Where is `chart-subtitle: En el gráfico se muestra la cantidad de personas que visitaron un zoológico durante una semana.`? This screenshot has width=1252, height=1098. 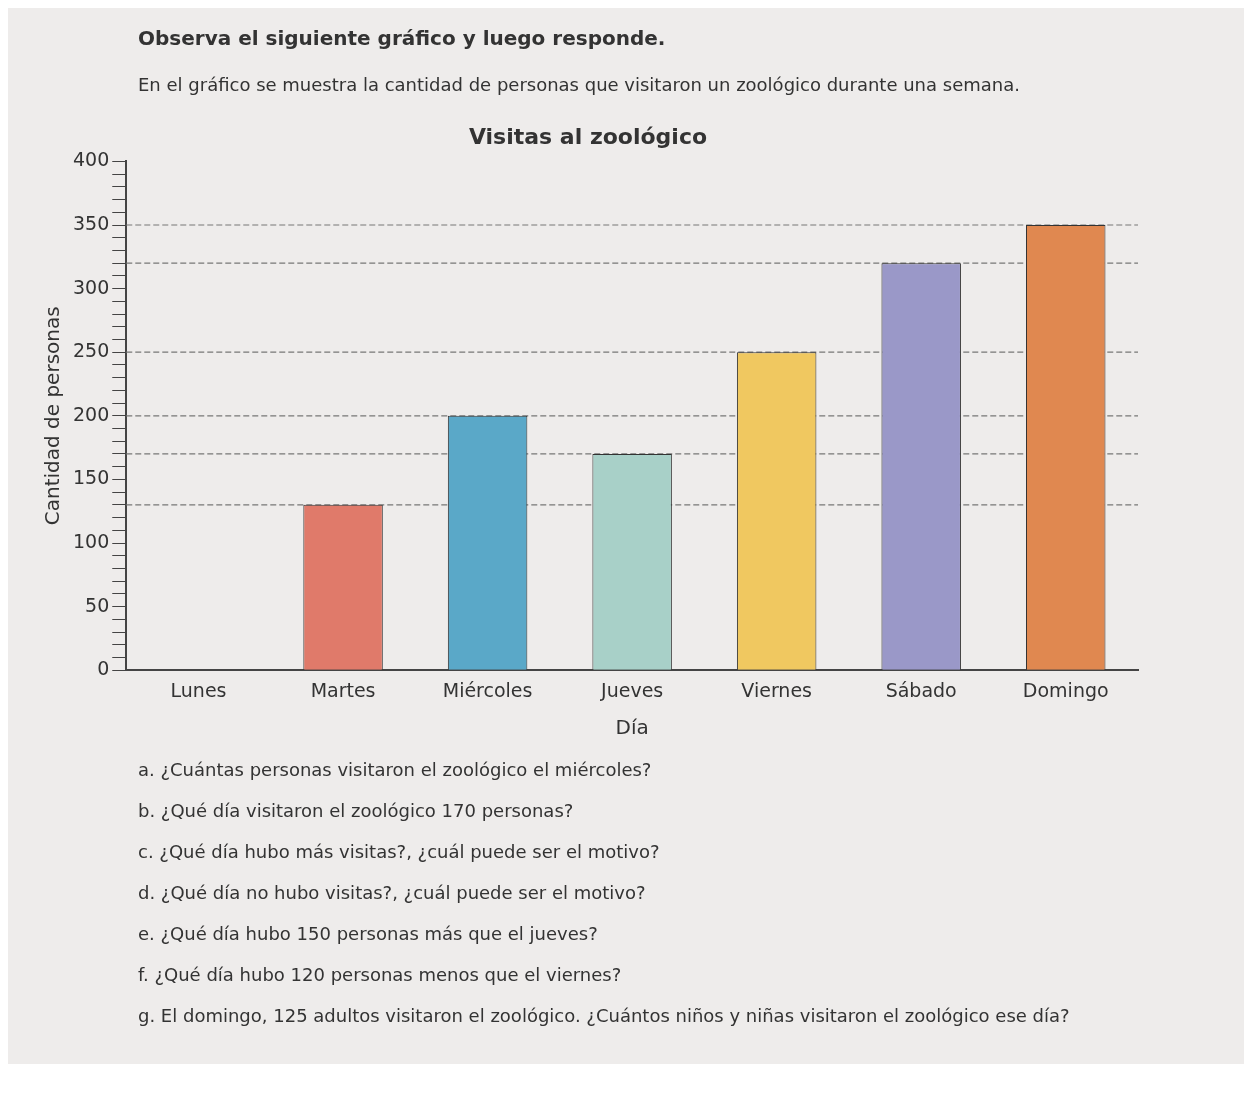
chart-subtitle: En el gráfico se muestra la cantidad de personas que visitaron un zoológico durante una semana. is located at coordinates (579, 84).